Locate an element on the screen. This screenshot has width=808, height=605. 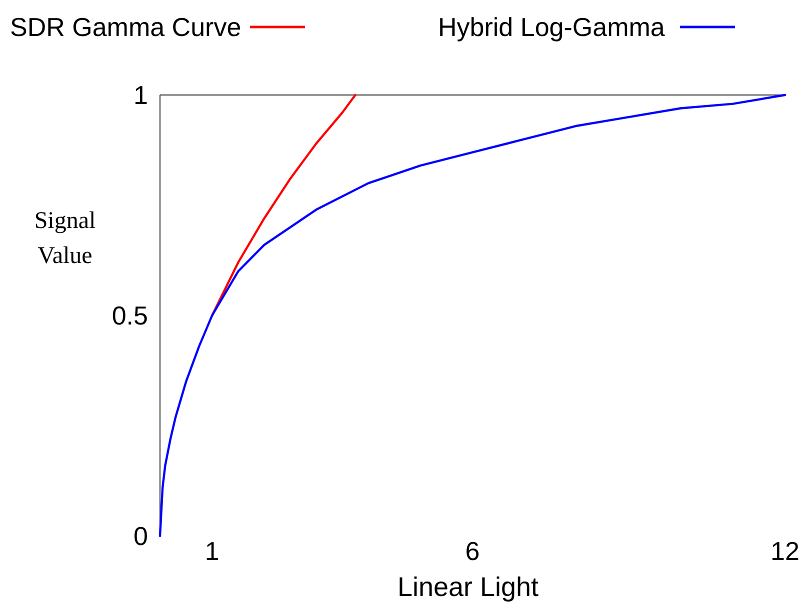
line-series is located at coordinates (283, 205).